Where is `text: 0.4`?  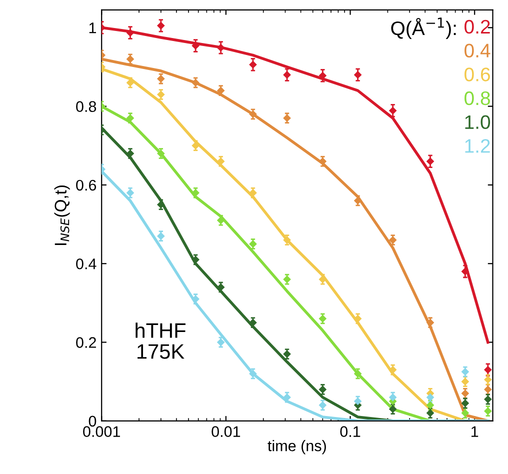
text: 0.4 is located at coordinates (477, 51).